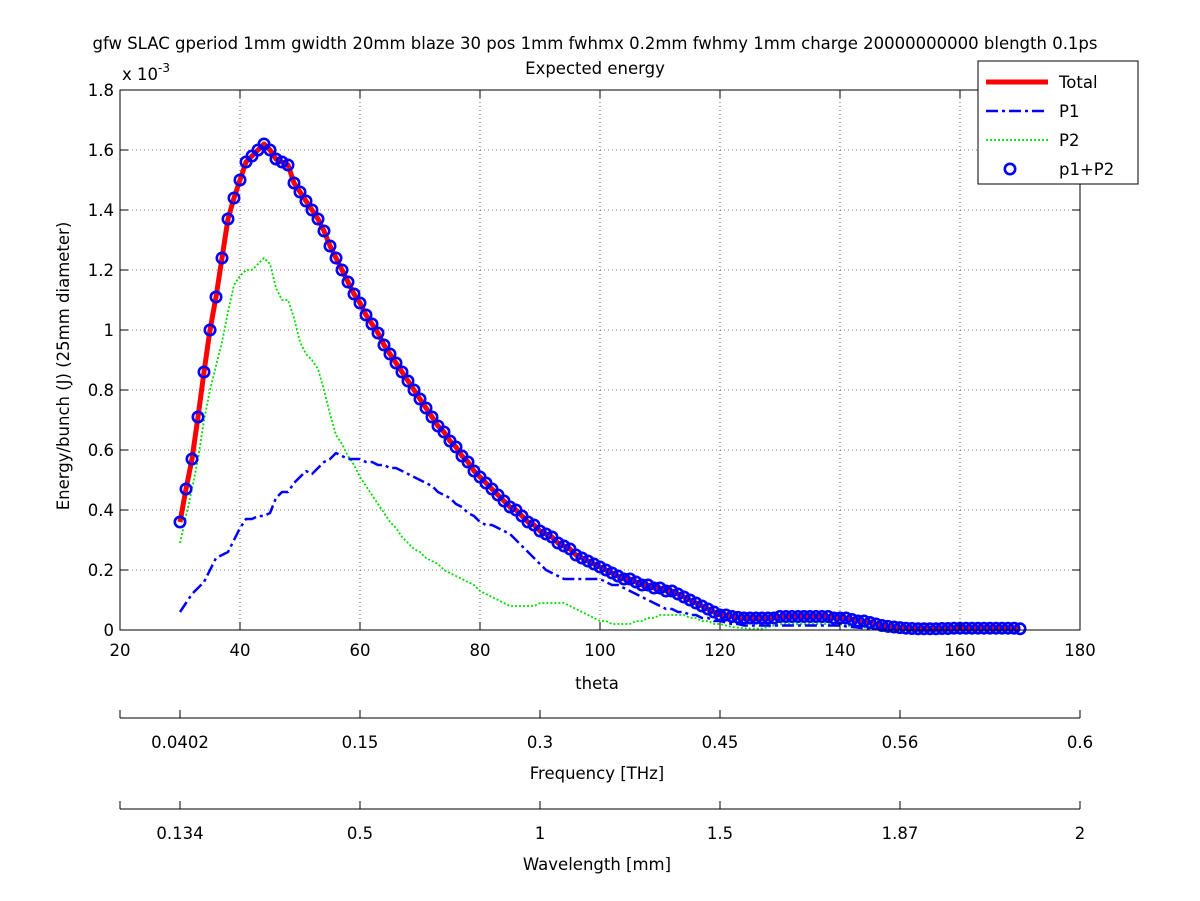  Describe the element at coordinates (120, 650) in the screenshot. I see `x-tick-label: 20` at that location.